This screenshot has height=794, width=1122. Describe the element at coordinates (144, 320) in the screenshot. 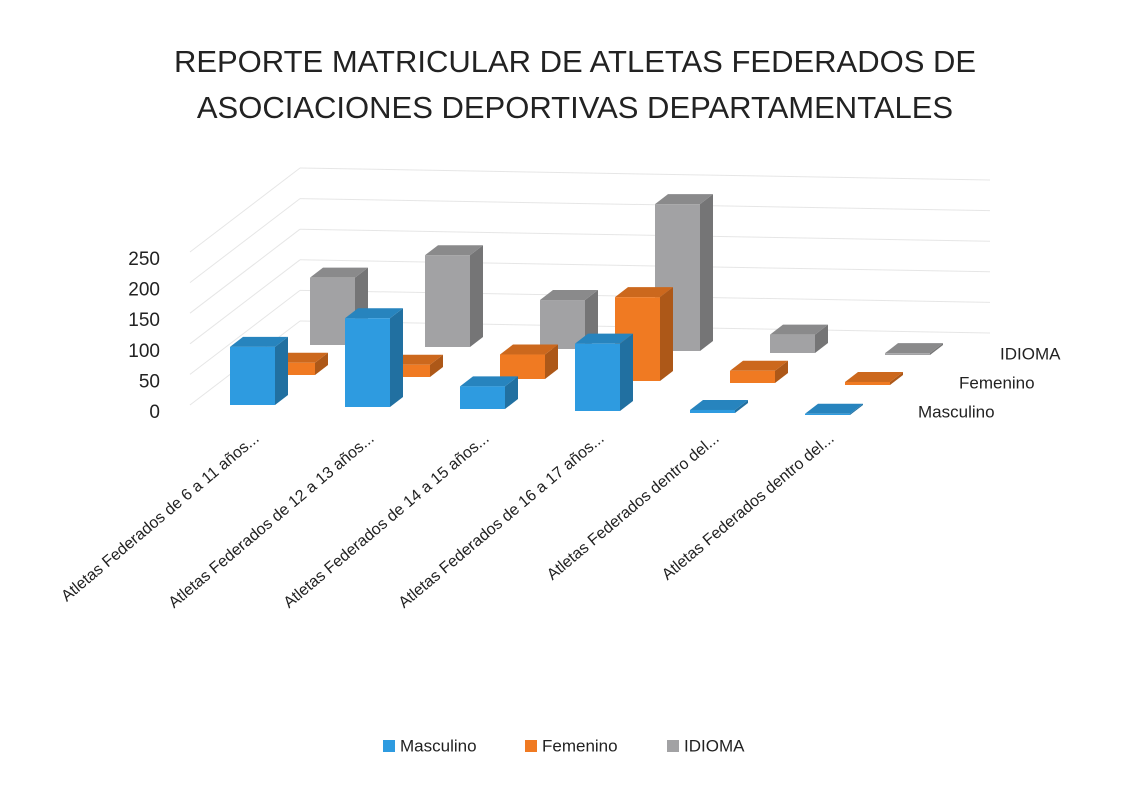

I see `y-tick-label: 150` at that location.